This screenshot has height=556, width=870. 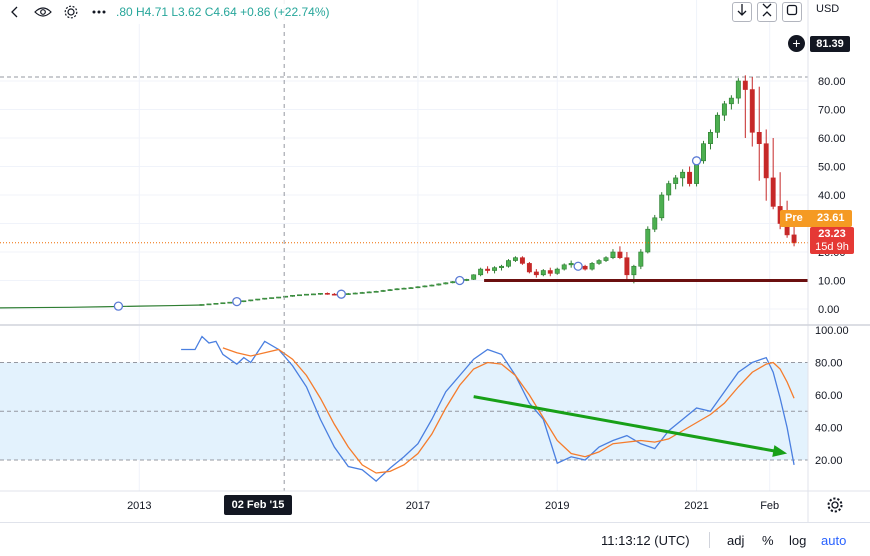 I want to click on chevron-left-icon, so click(x=15, y=12).